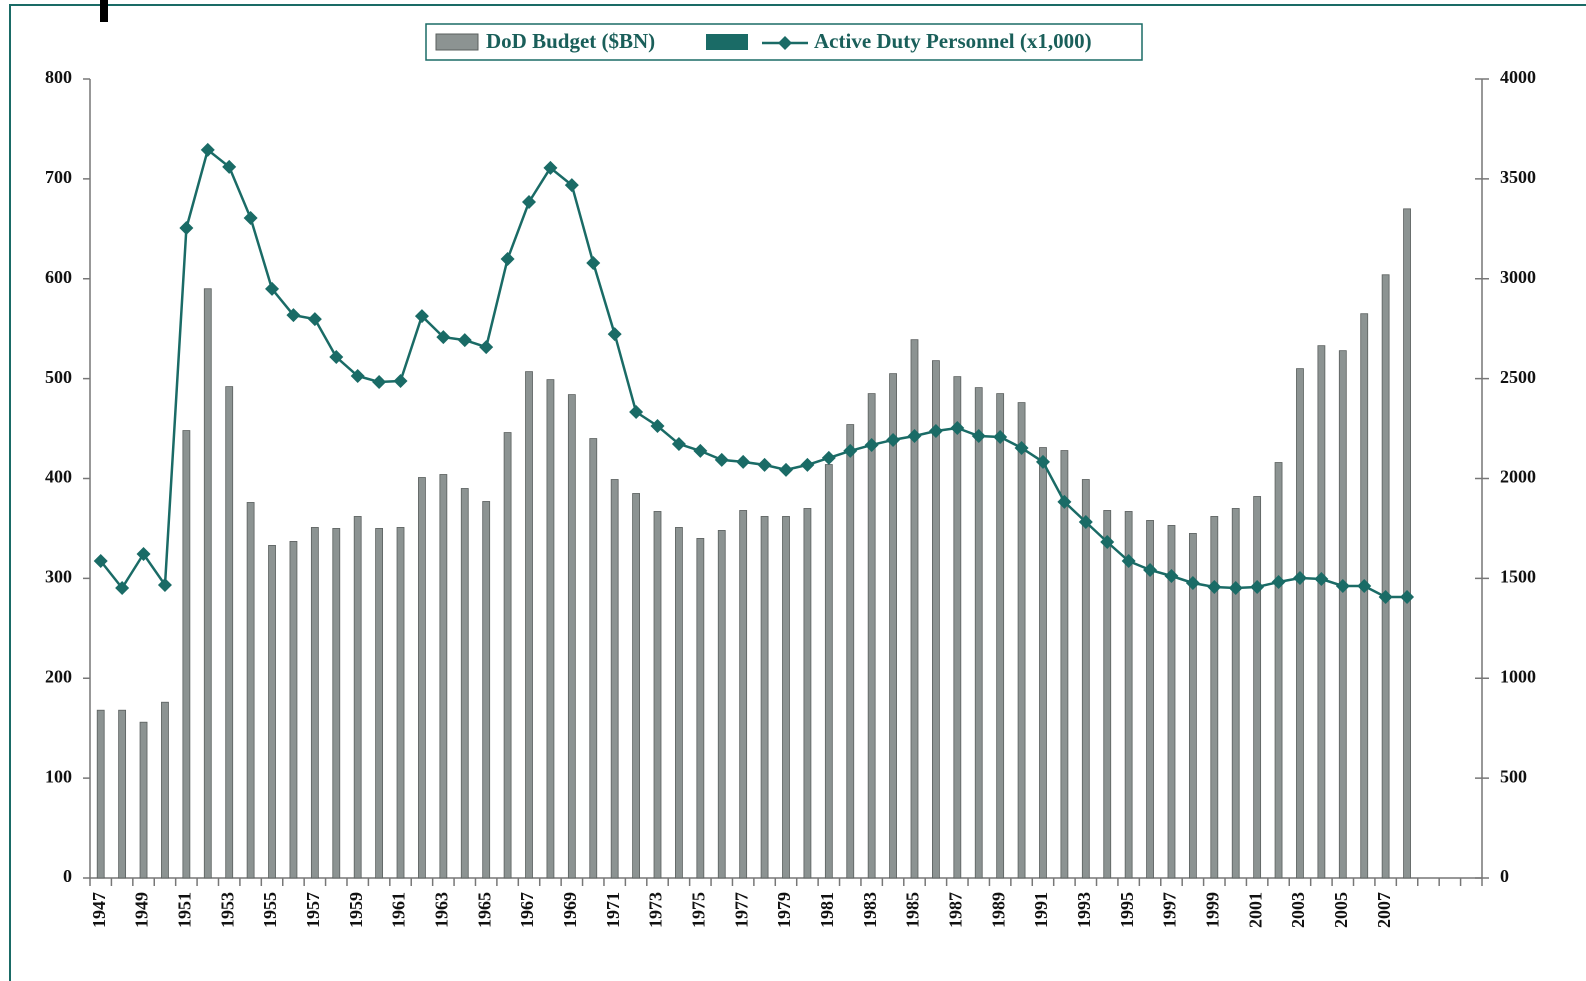  I want to click on x-tick-label: 1999, so click(1212, 910).